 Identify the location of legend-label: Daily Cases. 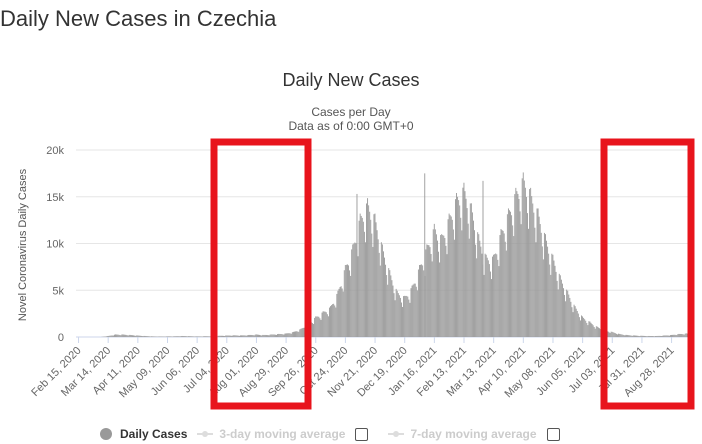
(154, 434).